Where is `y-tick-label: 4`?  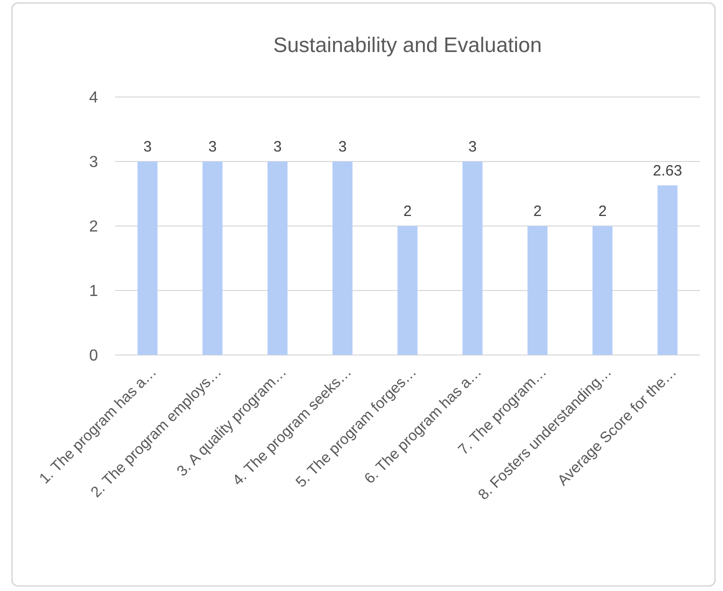 y-tick-label: 4 is located at coordinates (93, 98).